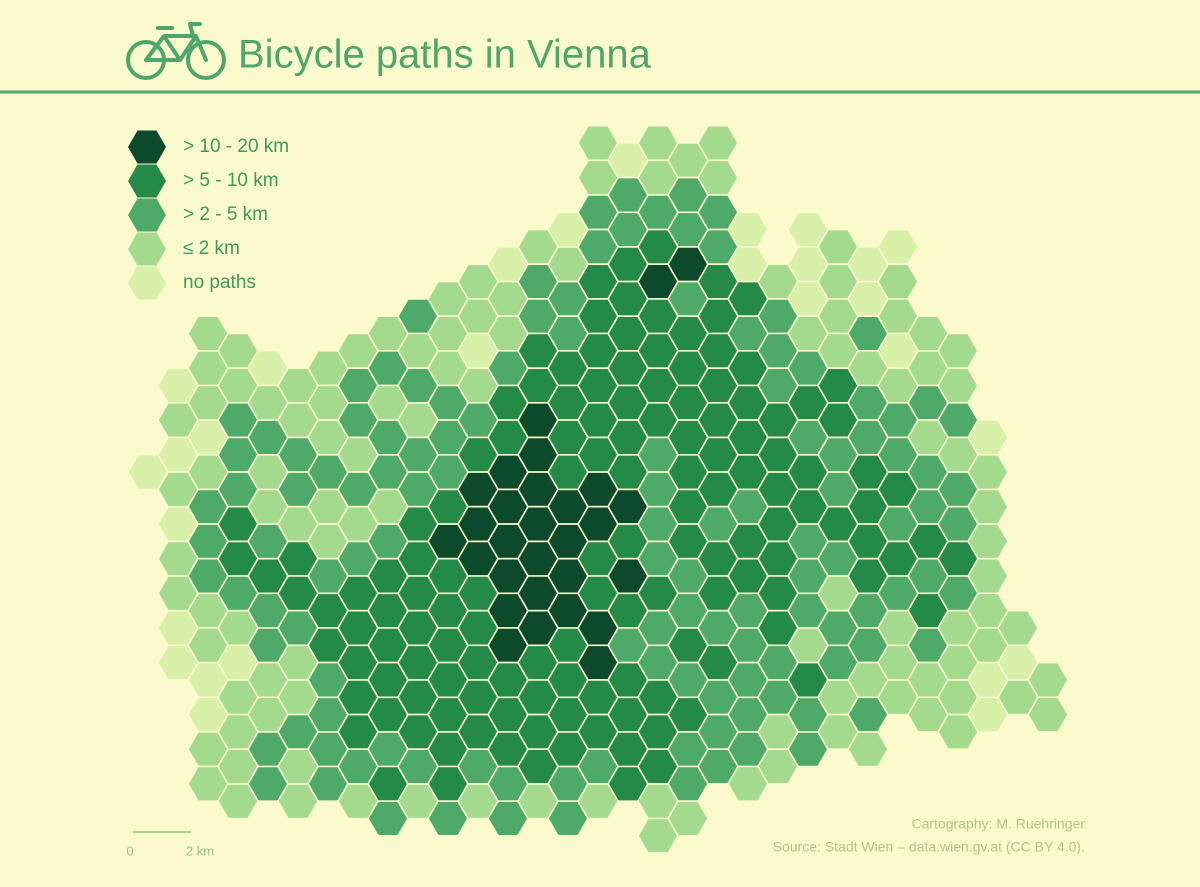 This screenshot has height=887, width=1200. What do you see at coordinates (219, 282) in the screenshot?
I see `legend-label: no paths` at bounding box center [219, 282].